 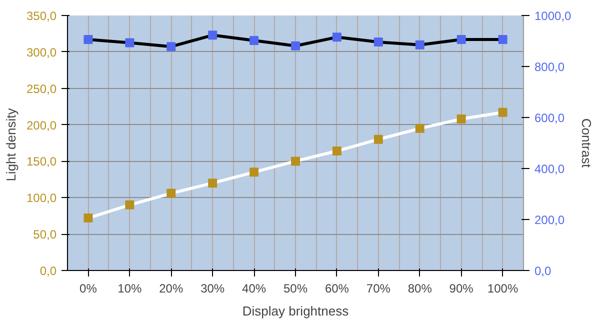 What do you see at coordinates (41, 89) in the screenshot?
I see `y-tick-label: 250,0` at bounding box center [41, 89].